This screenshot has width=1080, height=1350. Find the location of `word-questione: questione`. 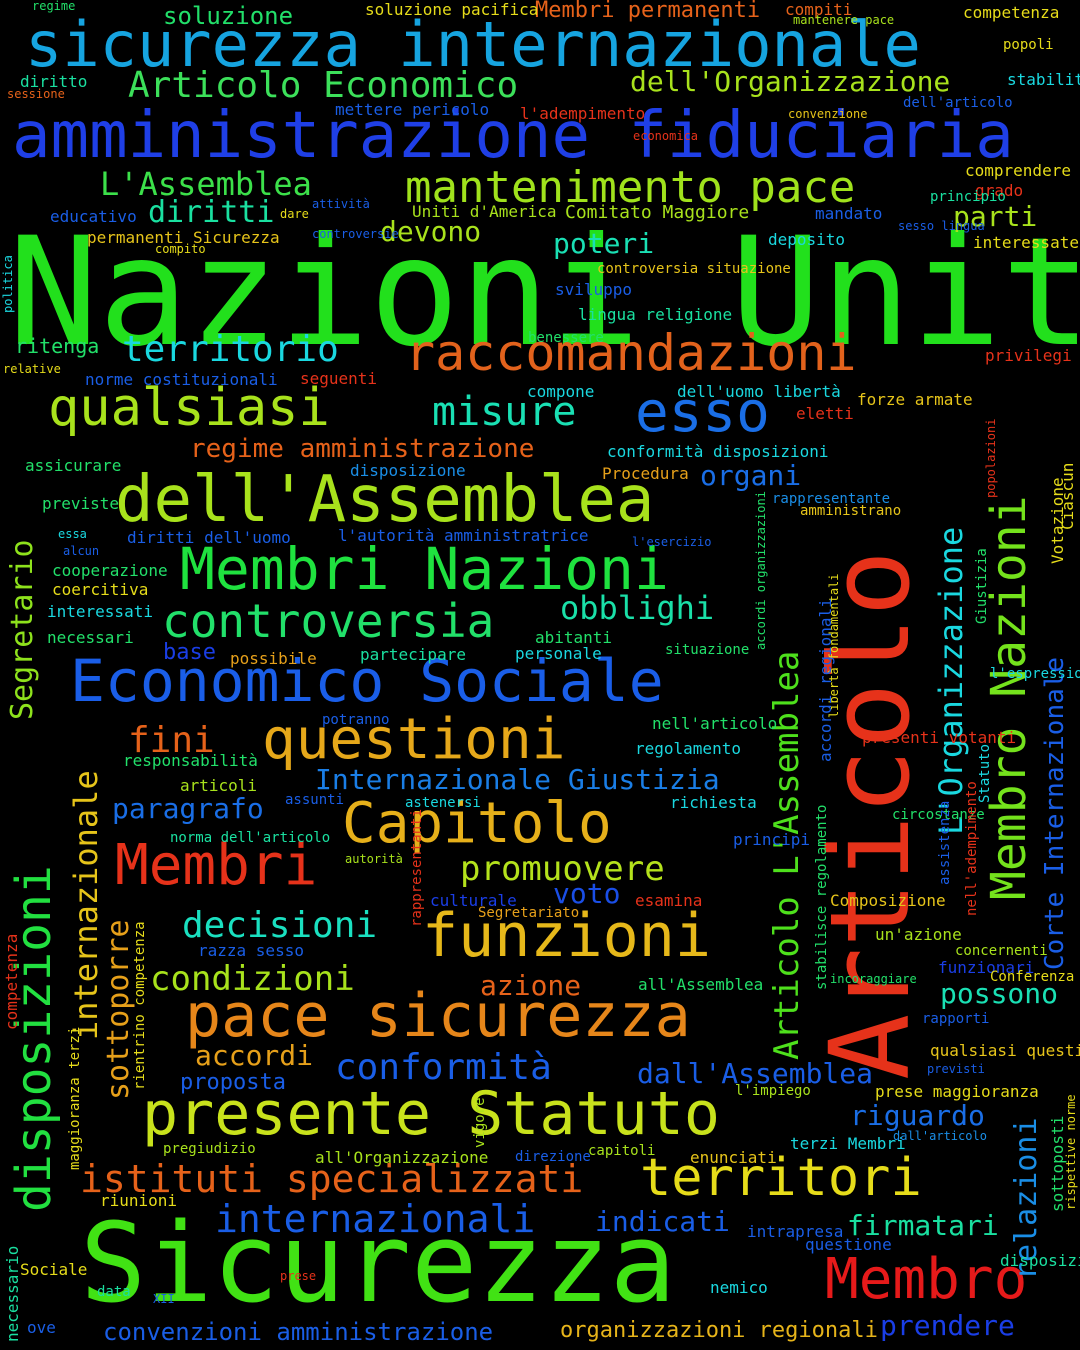

word-questione: questione is located at coordinates (848, 1244).